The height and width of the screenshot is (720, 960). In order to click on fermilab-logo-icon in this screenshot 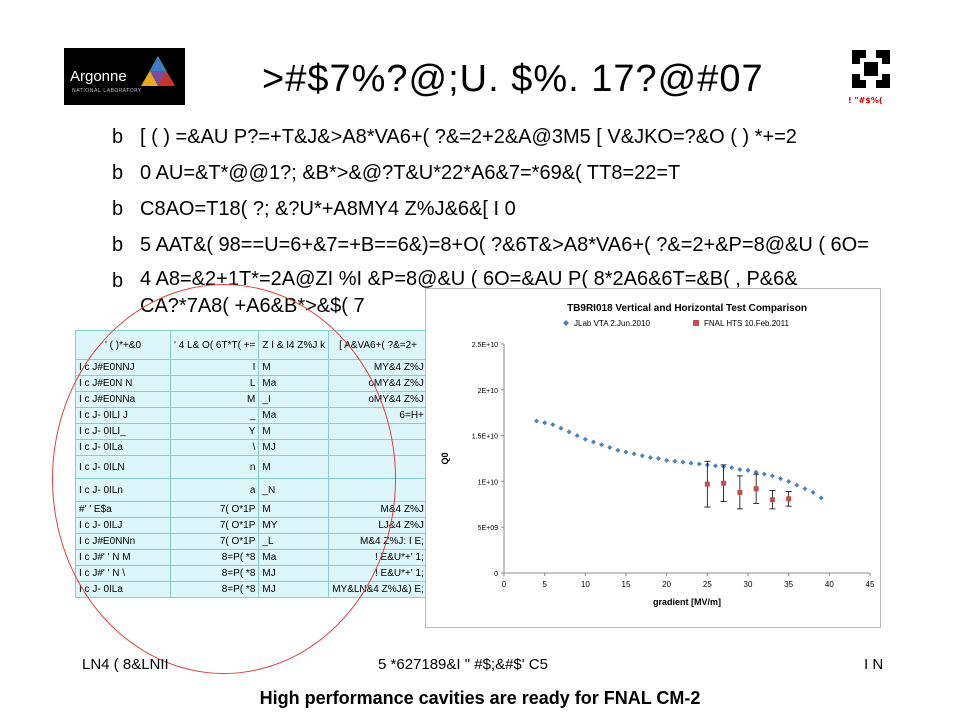, I will do `click(871, 69)`.